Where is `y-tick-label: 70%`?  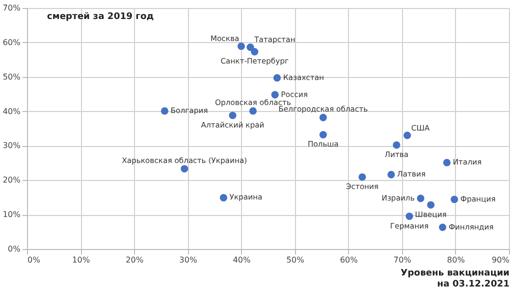 y-tick-label: 70% is located at coordinates (11, 8).